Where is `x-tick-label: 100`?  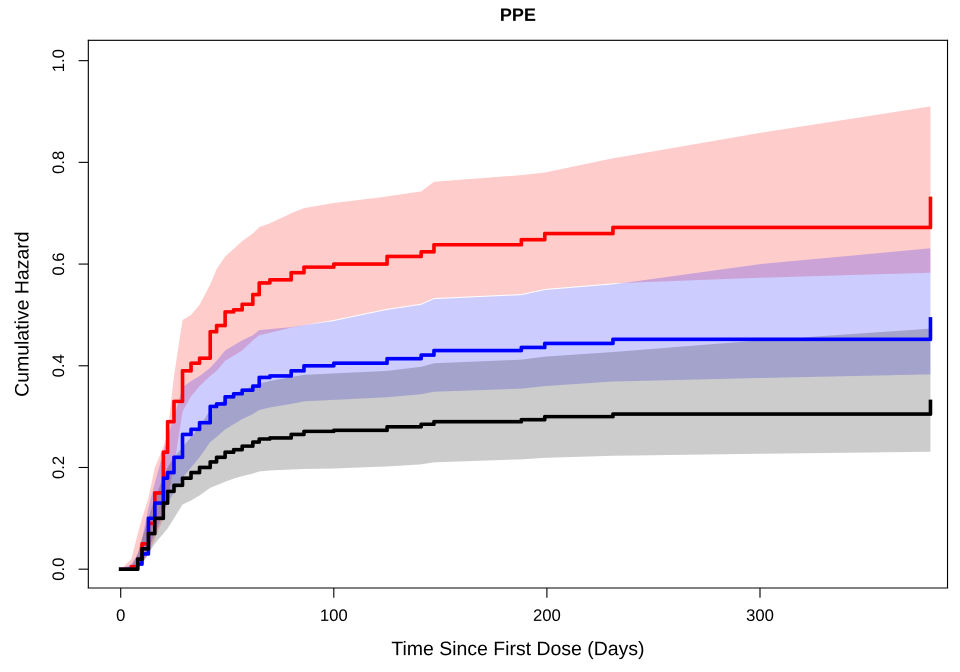 x-tick-label: 100 is located at coordinates (334, 615).